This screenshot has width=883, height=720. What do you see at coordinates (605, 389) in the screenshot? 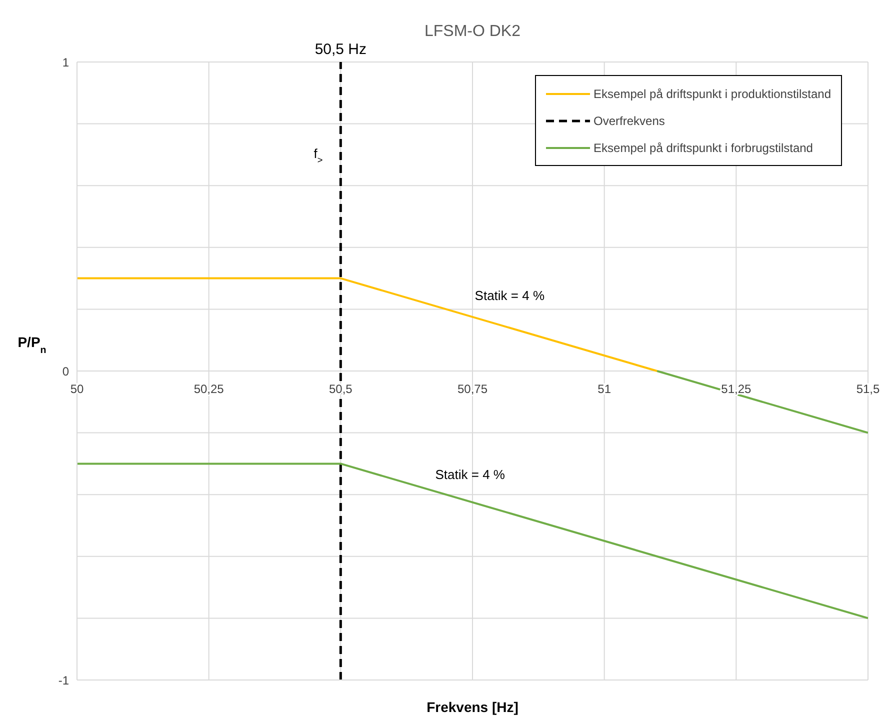
I see `x-tick-label: 51` at bounding box center [605, 389].